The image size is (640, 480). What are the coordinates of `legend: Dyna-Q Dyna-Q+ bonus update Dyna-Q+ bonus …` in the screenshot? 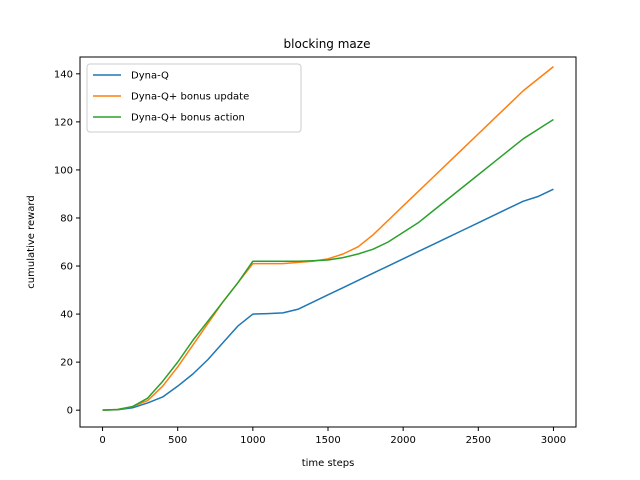 It's located at (194, 98).